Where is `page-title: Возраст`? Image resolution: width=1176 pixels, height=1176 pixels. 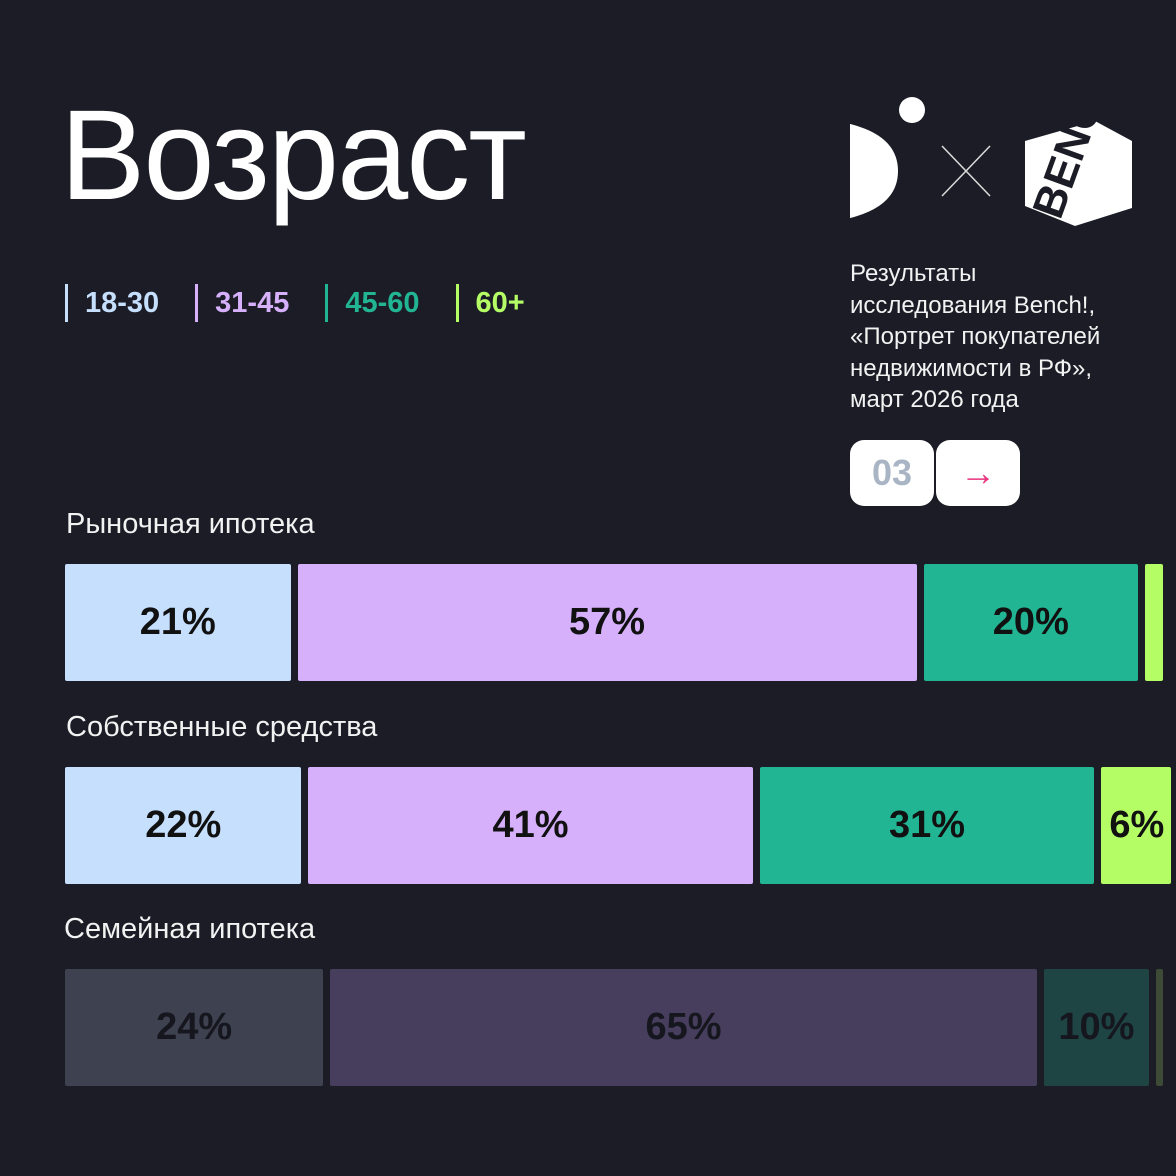
page-title: Возраст is located at coordinates (293, 155).